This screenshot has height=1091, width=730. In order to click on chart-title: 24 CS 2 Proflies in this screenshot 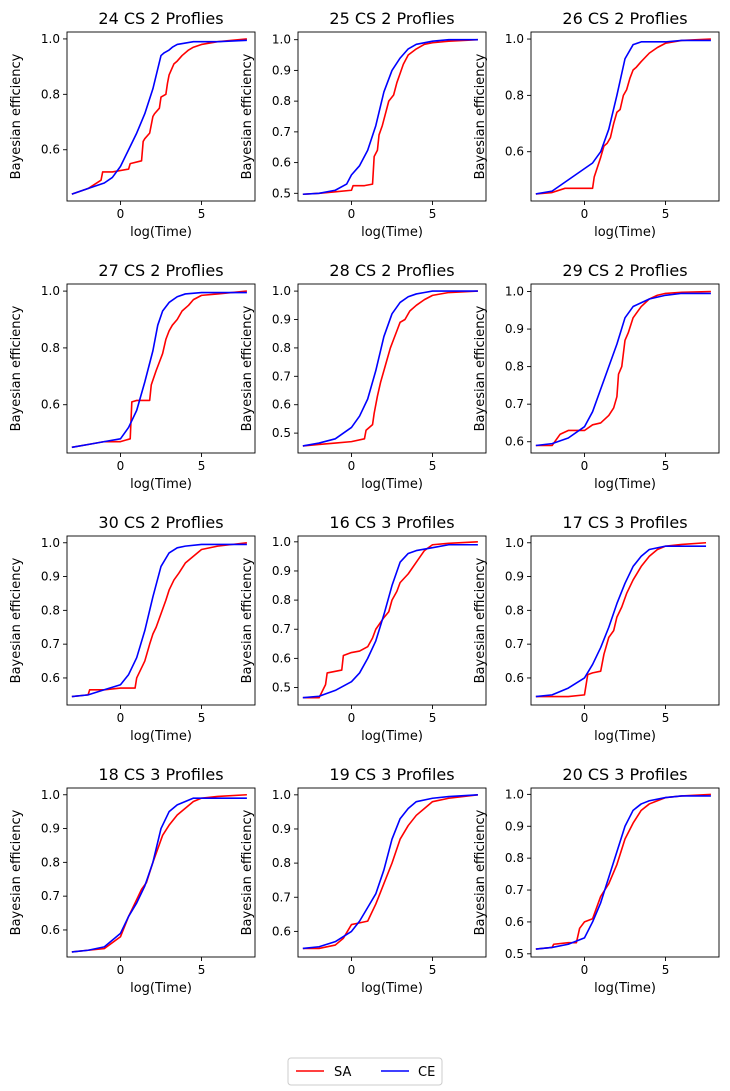, I will do `click(160, 18)`.